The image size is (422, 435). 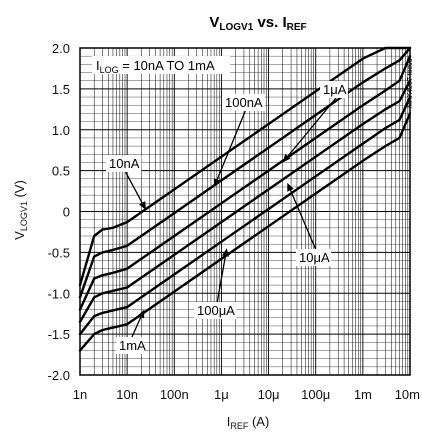 What do you see at coordinates (59, 212) in the screenshot?
I see `y-tick-labels: 2.0 1.5 1.0 0.5 0 -0.5 -1.0 -1.5 -2.0` at bounding box center [59, 212].